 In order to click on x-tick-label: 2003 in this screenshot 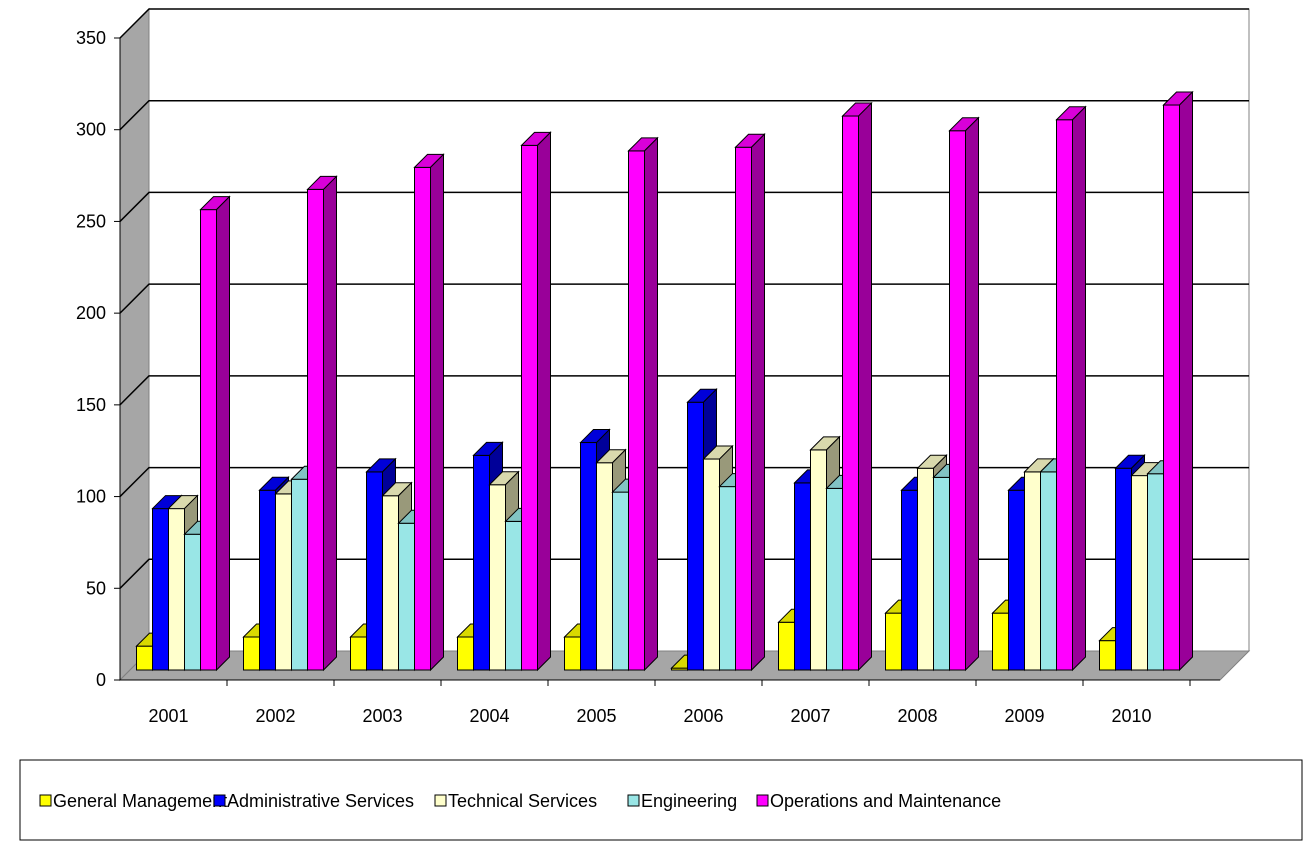, I will do `click(382, 716)`.